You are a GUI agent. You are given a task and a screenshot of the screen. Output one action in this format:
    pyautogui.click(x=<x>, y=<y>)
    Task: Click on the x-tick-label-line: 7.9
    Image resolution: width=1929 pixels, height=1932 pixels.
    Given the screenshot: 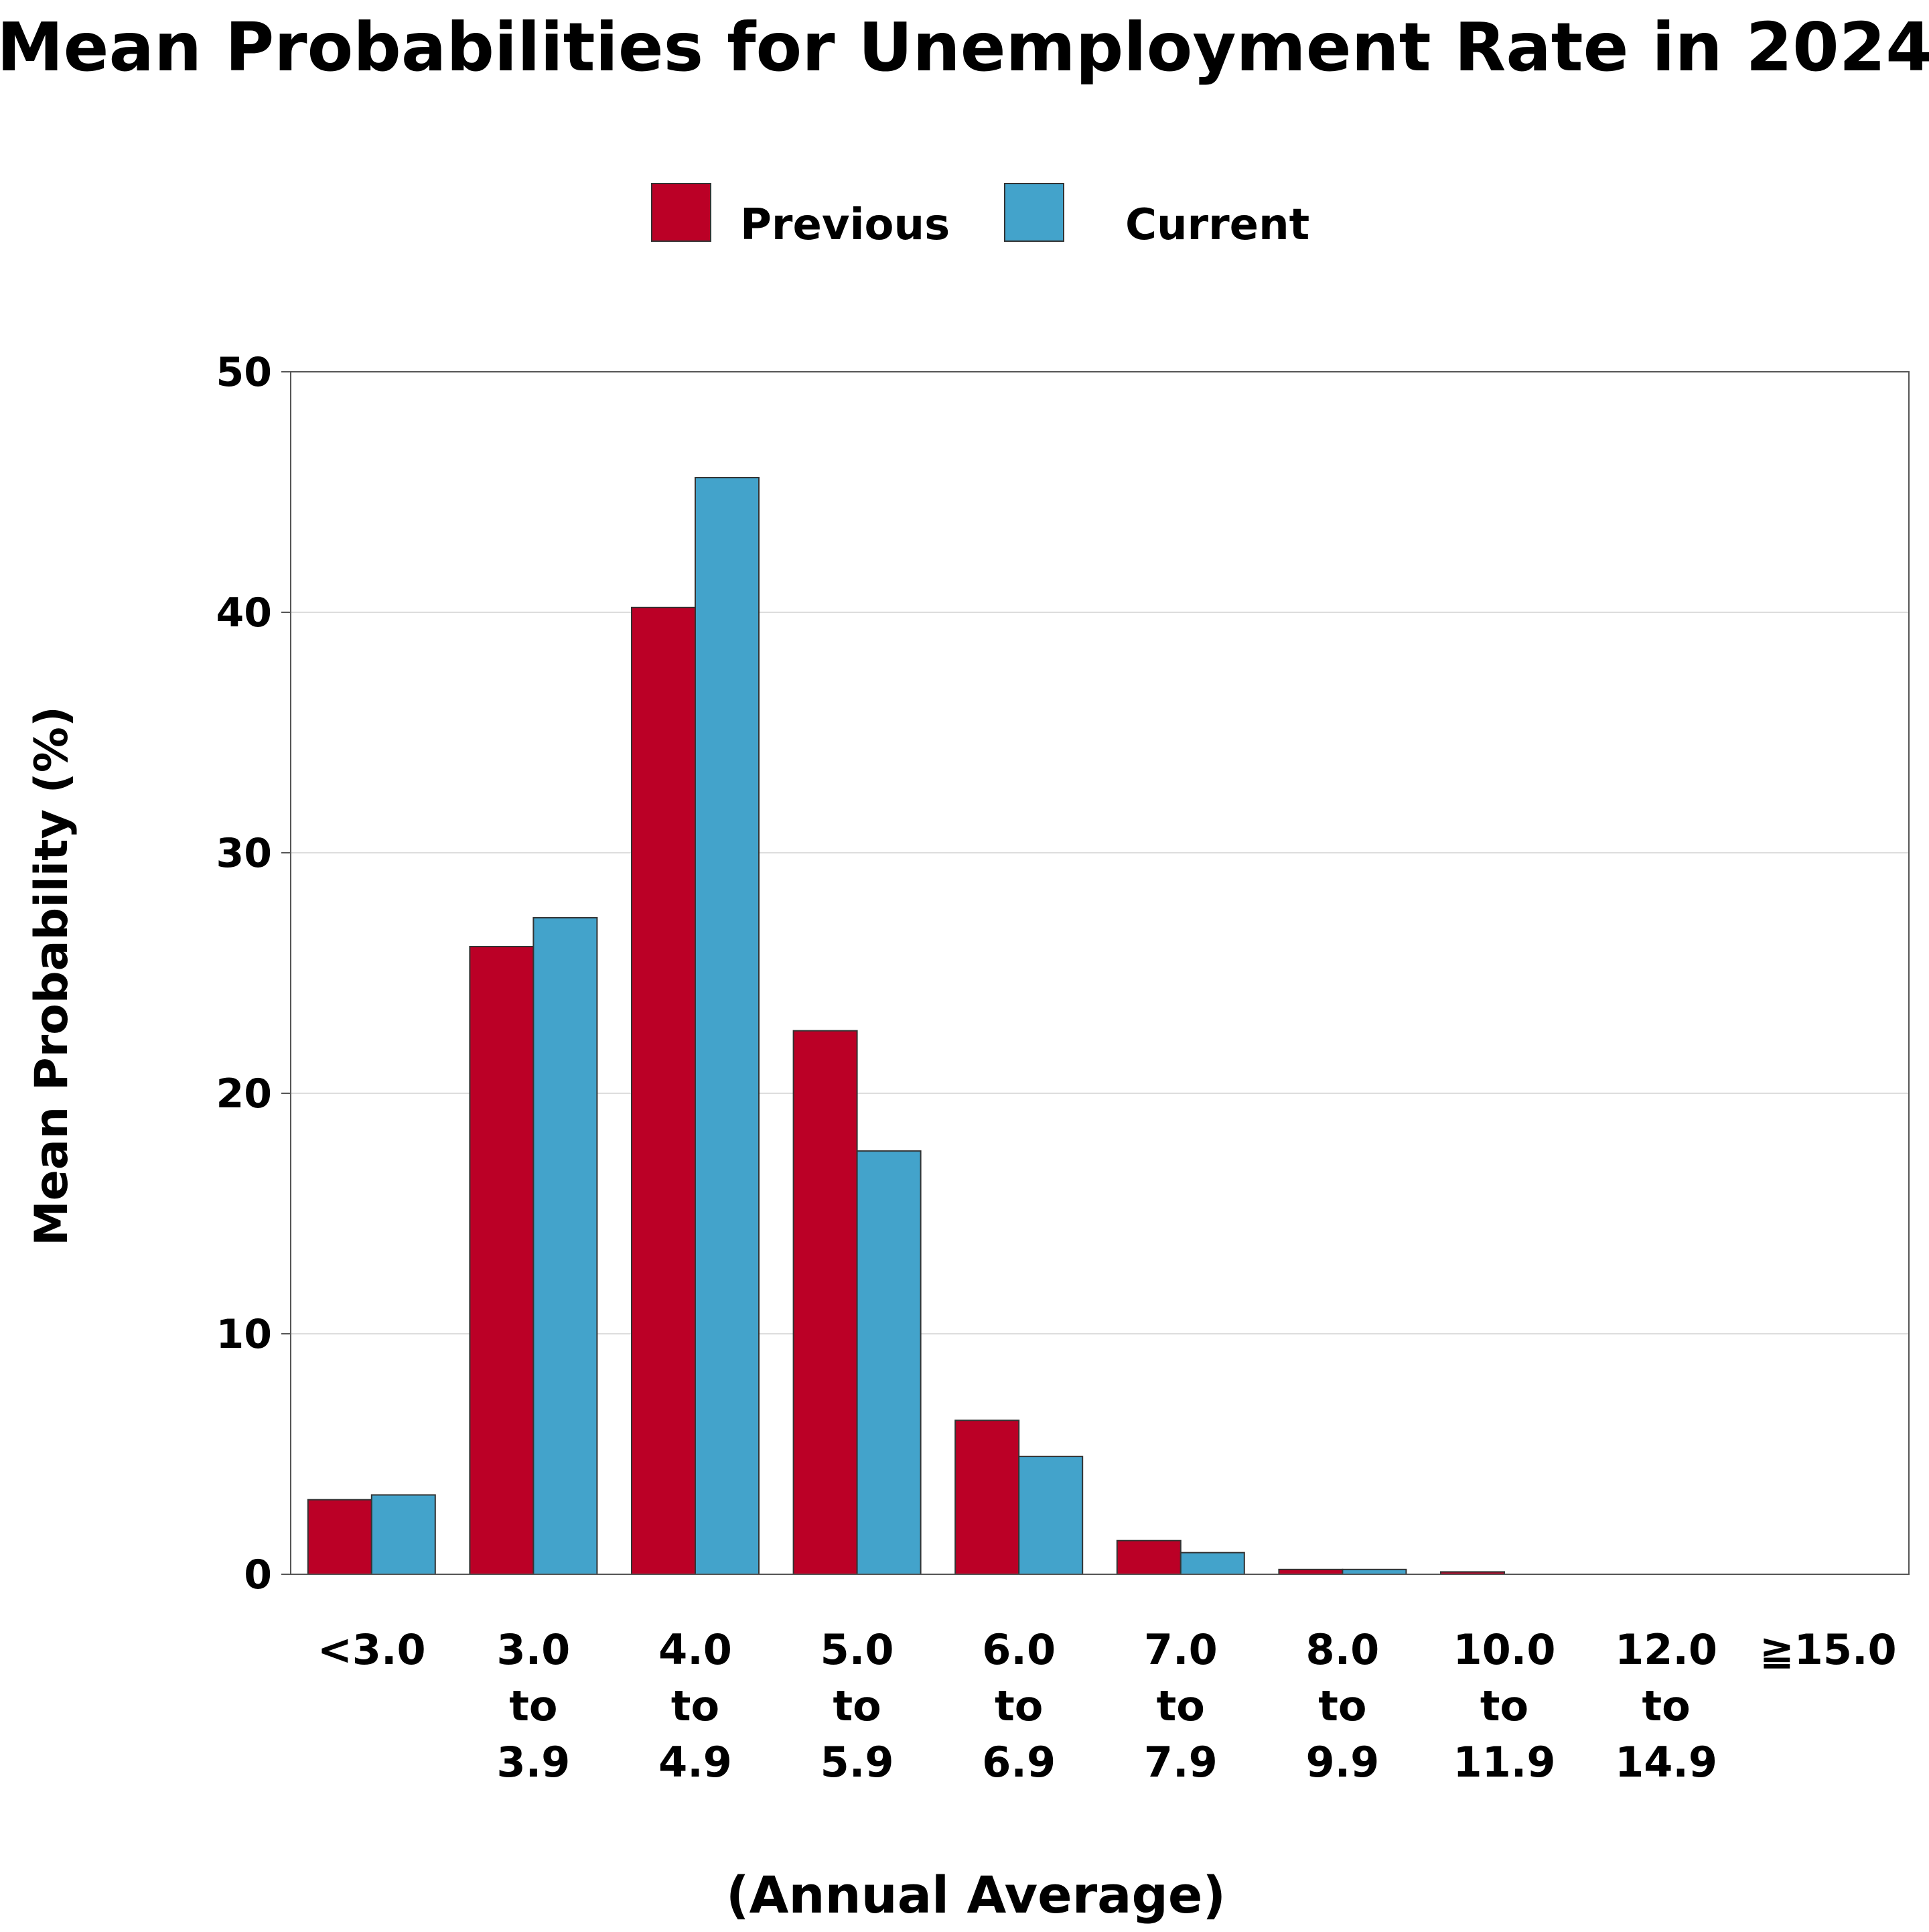 What is the action you would take?
    pyautogui.click(x=1181, y=1762)
    